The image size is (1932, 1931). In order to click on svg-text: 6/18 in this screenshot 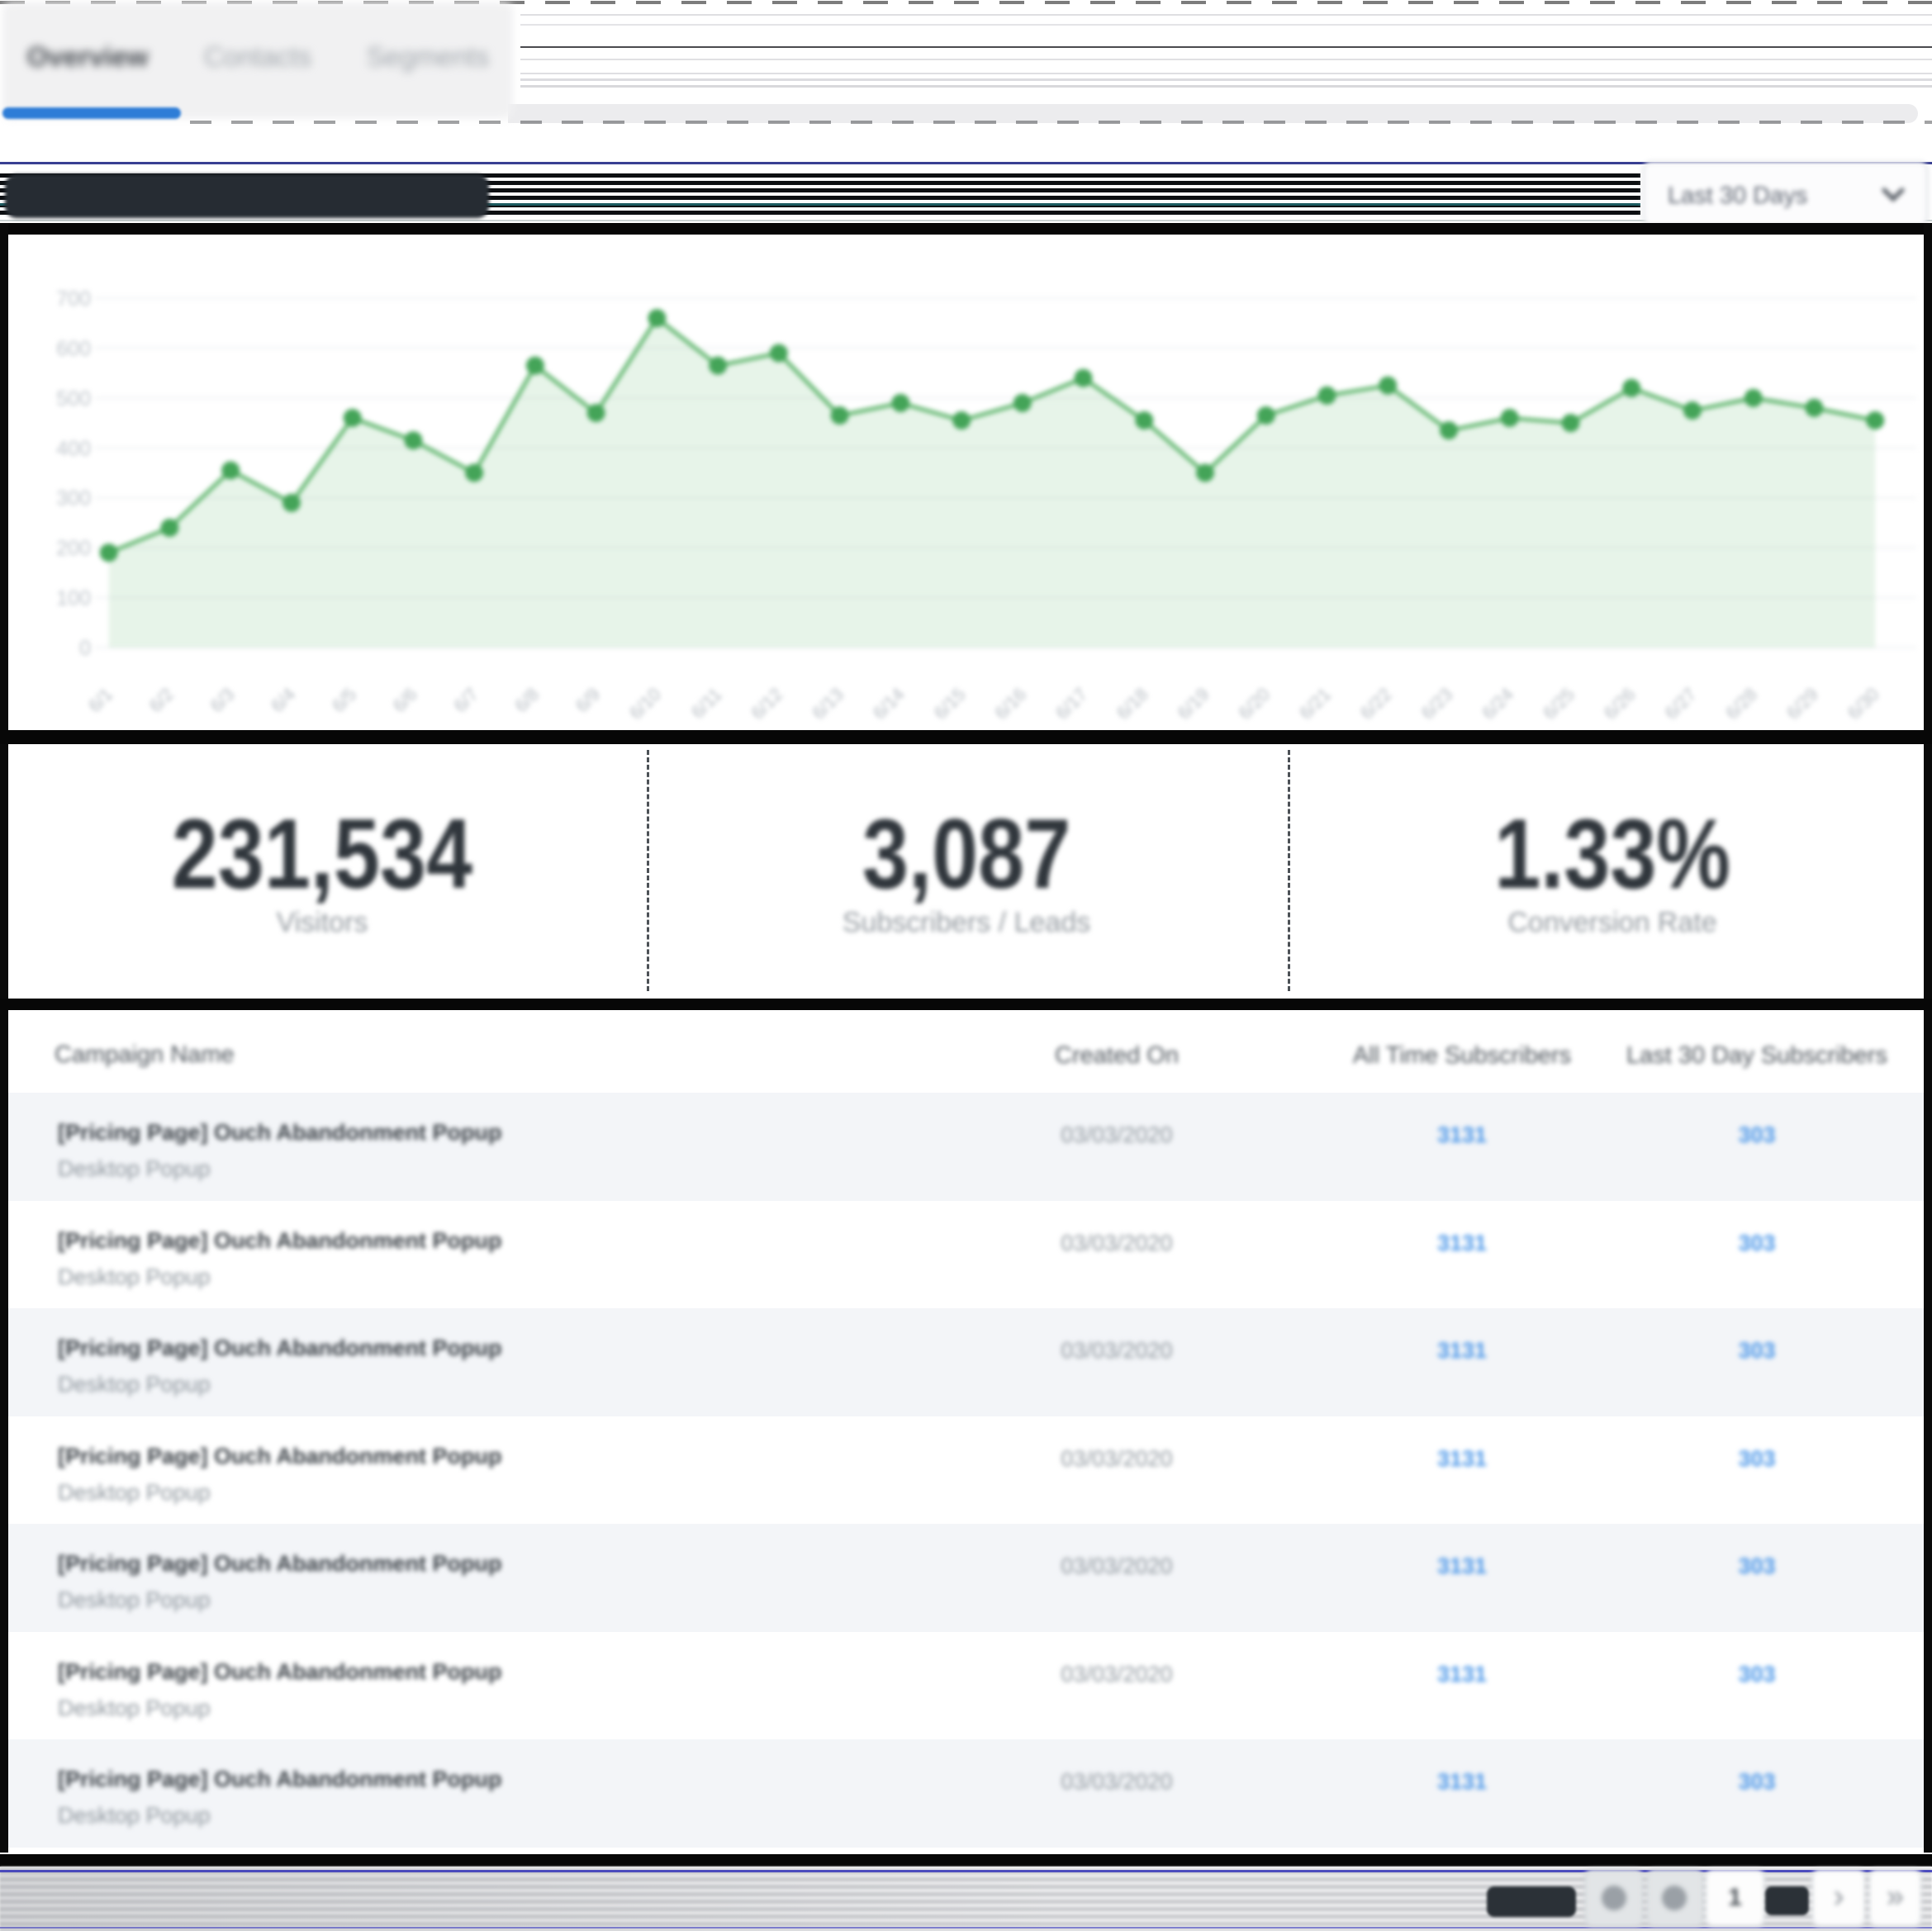, I will do `click(1132, 704)`.